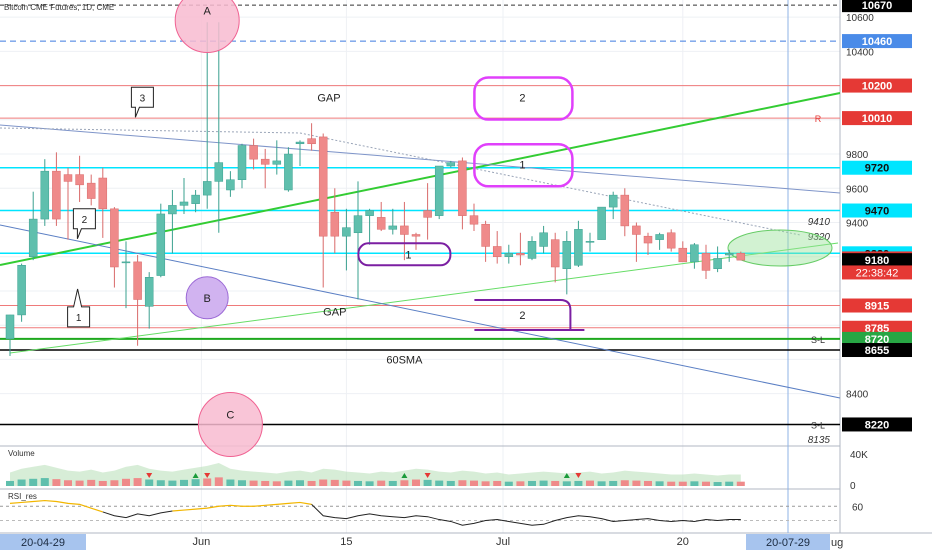  Describe the element at coordinates (143, 98) in the screenshot. I see `annotation-callout-label: 3` at that location.